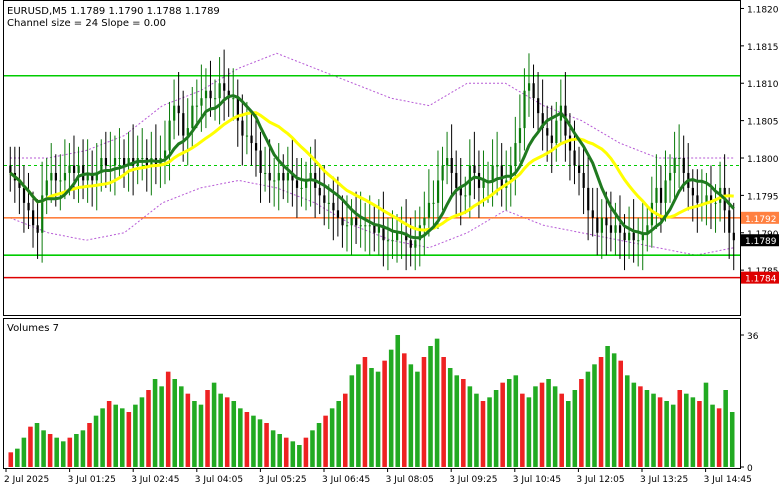 The height and width of the screenshot is (489, 781). Describe the element at coordinates (282, 480) in the screenshot. I see `time-tick-label: 3 Jul 05:25` at that location.